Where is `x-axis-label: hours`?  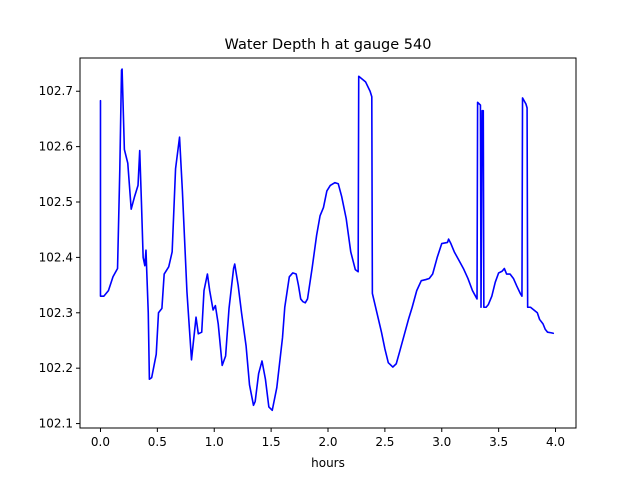 x-axis-label: hours is located at coordinates (328, 463).